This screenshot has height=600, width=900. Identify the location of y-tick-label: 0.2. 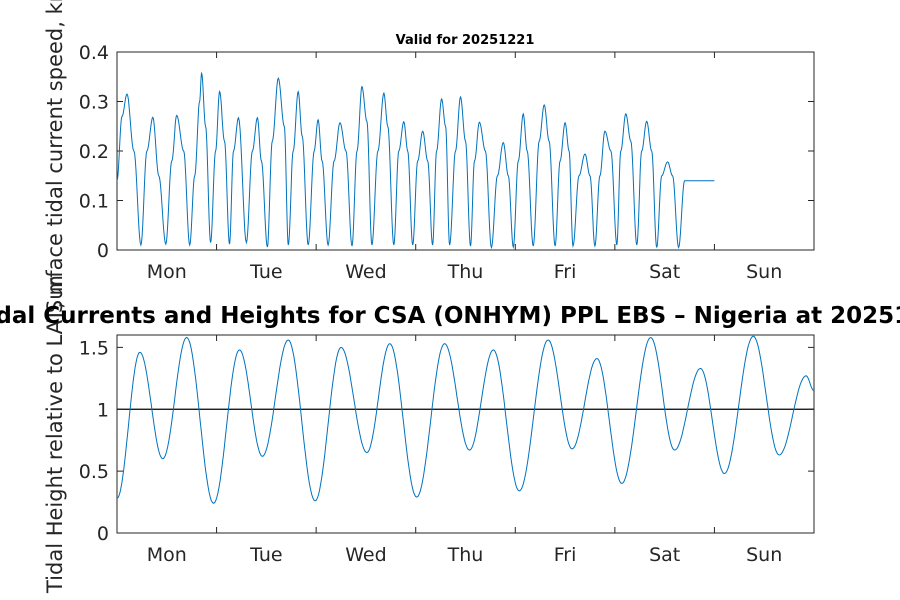
(94, 152).